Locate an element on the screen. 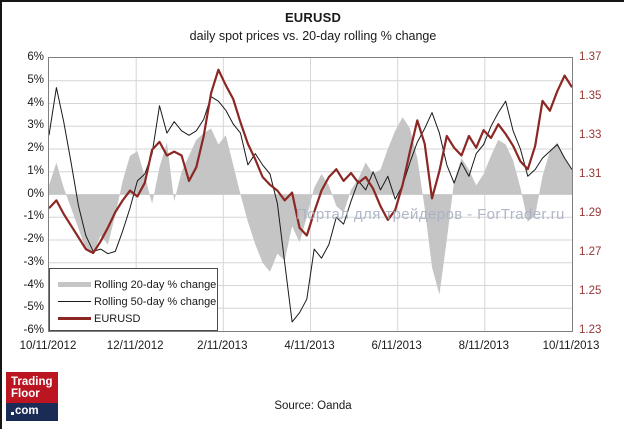 Image resolution: width=624 pixels, height=429 pixels. left-axis-tick: 5% is located at coordinates (35, 79).